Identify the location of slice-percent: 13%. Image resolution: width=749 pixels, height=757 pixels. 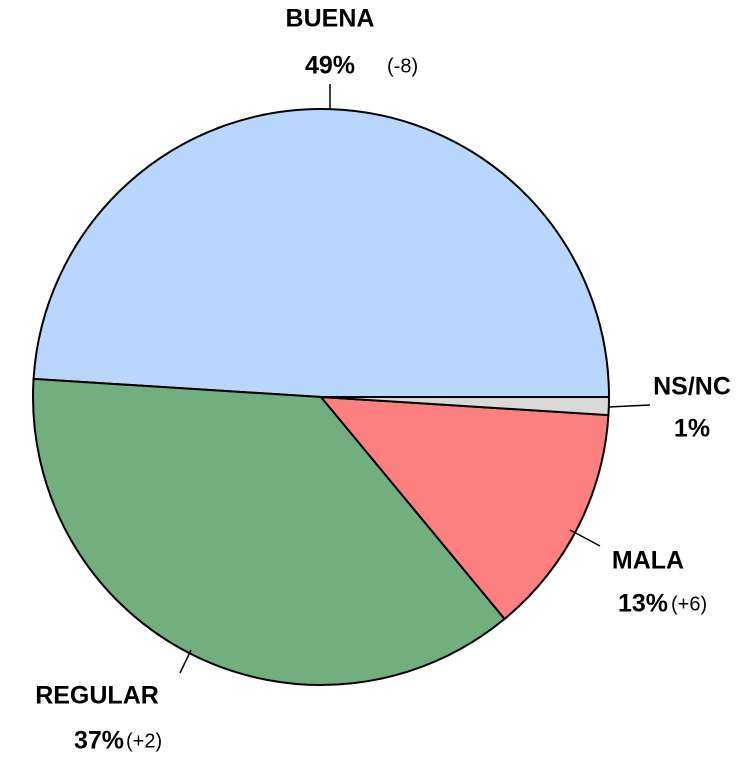
(643, 604).